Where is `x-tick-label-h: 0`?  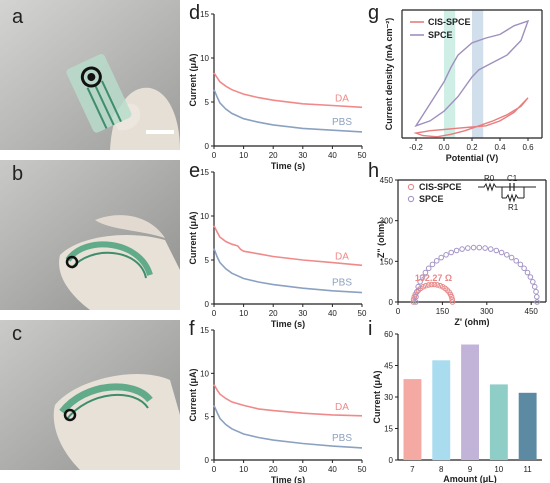
x-tick-label-h: 0 is located at coordinates (398, 311).